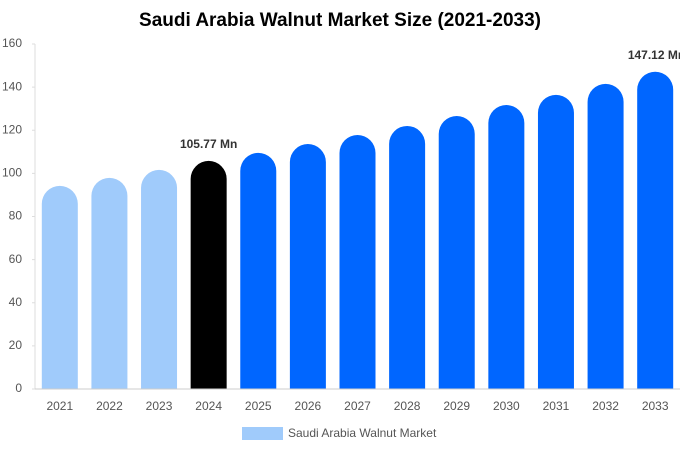  I want to click on y-tick-label: 120, so click(12, 129).